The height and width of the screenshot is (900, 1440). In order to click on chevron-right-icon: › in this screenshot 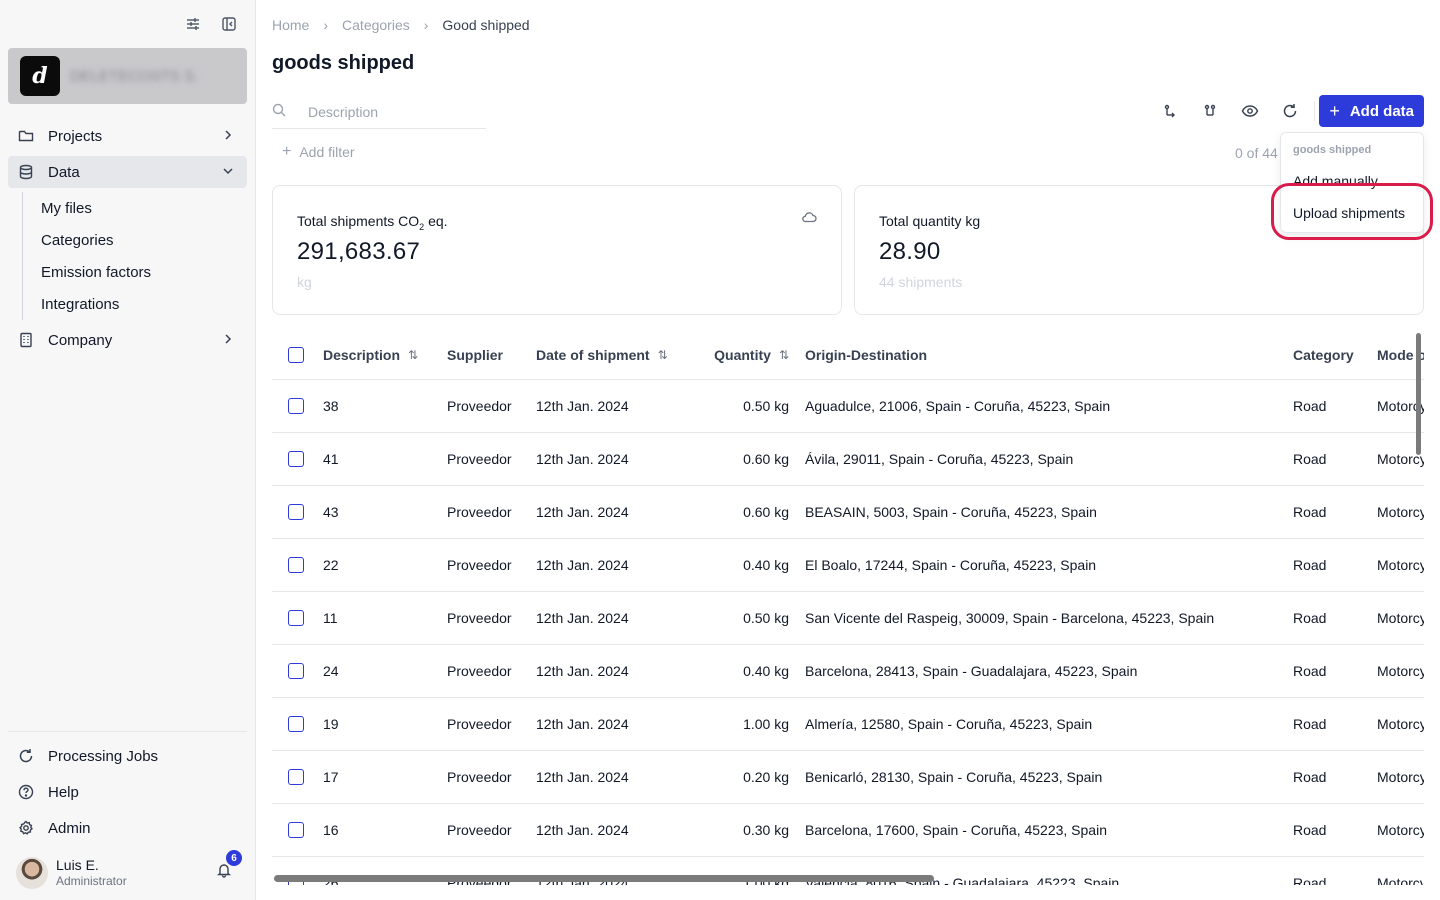, I will do `click(426, 25)`.